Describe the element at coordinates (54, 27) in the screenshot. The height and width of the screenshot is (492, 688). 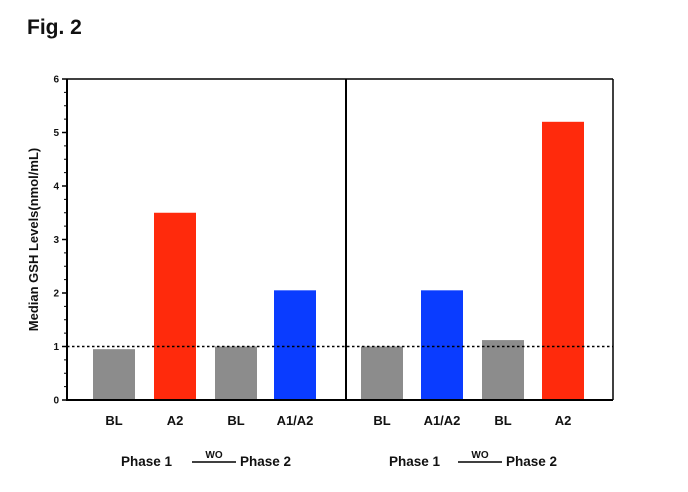
I see `figure-label: Fig. 2` at that location.